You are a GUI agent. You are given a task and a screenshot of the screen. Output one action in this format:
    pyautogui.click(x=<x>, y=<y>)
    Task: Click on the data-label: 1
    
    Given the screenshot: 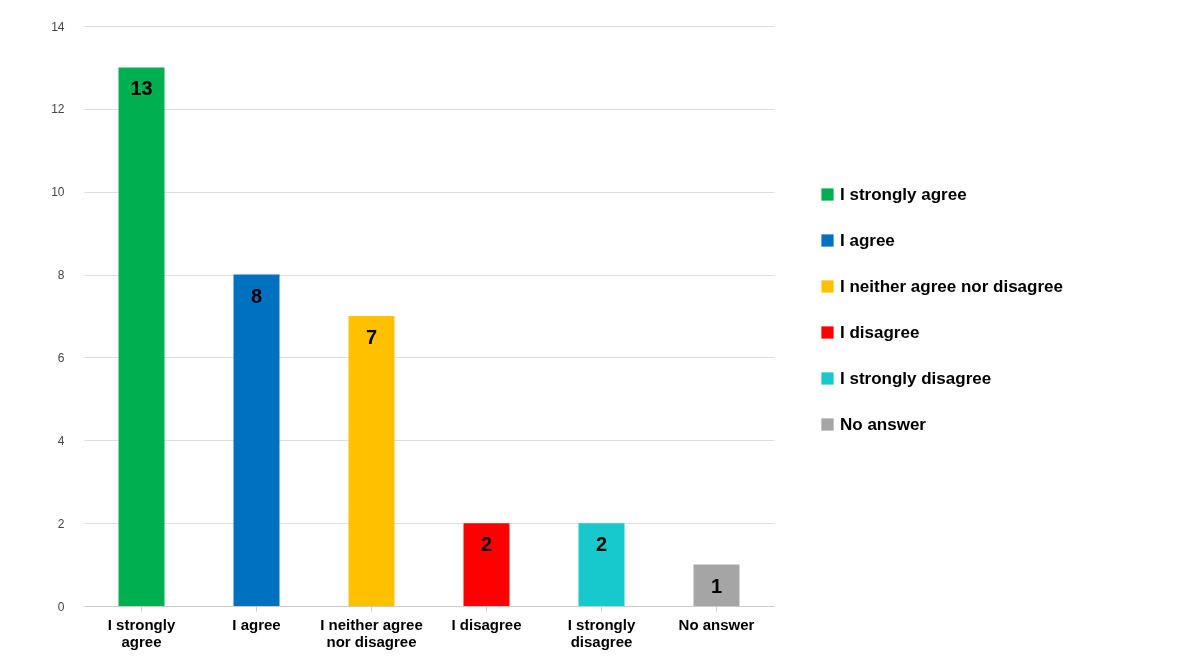 What is the action you would take?
    pyautogui.click(x=716, y=585)
    